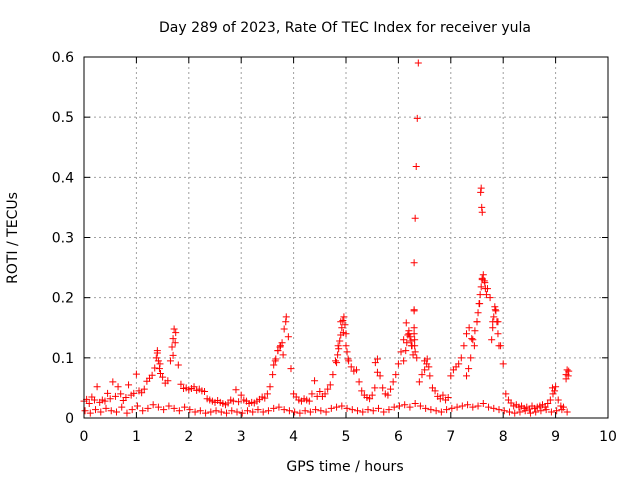 This screenshot has width=640, height=480. I want to click on x-tick-label: 6, so click(398, 437).